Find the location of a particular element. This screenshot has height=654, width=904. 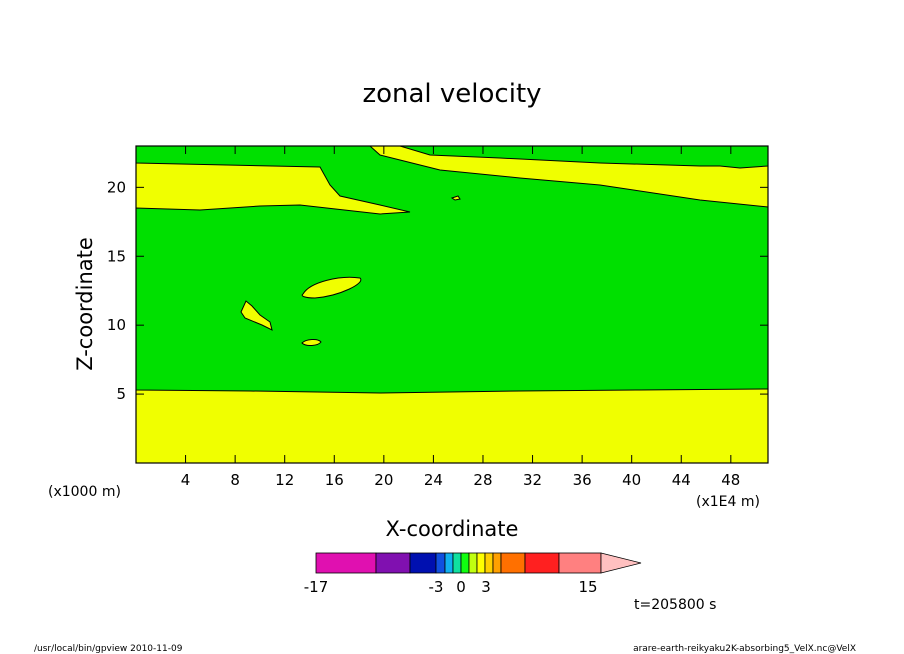

y-unit-label: (x1000 m) is located at coordinates (84, 492).